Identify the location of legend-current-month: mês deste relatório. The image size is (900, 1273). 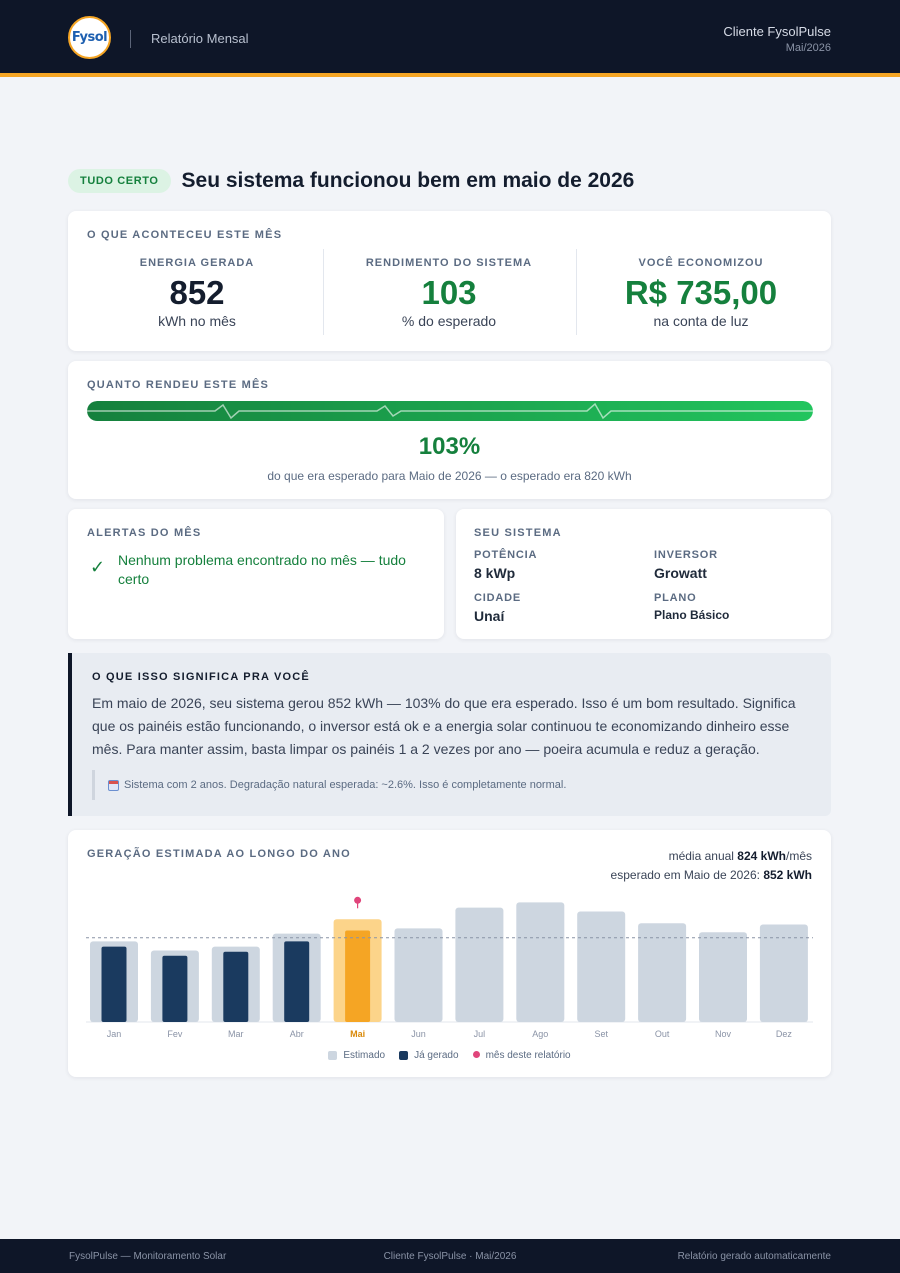
(521, 1055).